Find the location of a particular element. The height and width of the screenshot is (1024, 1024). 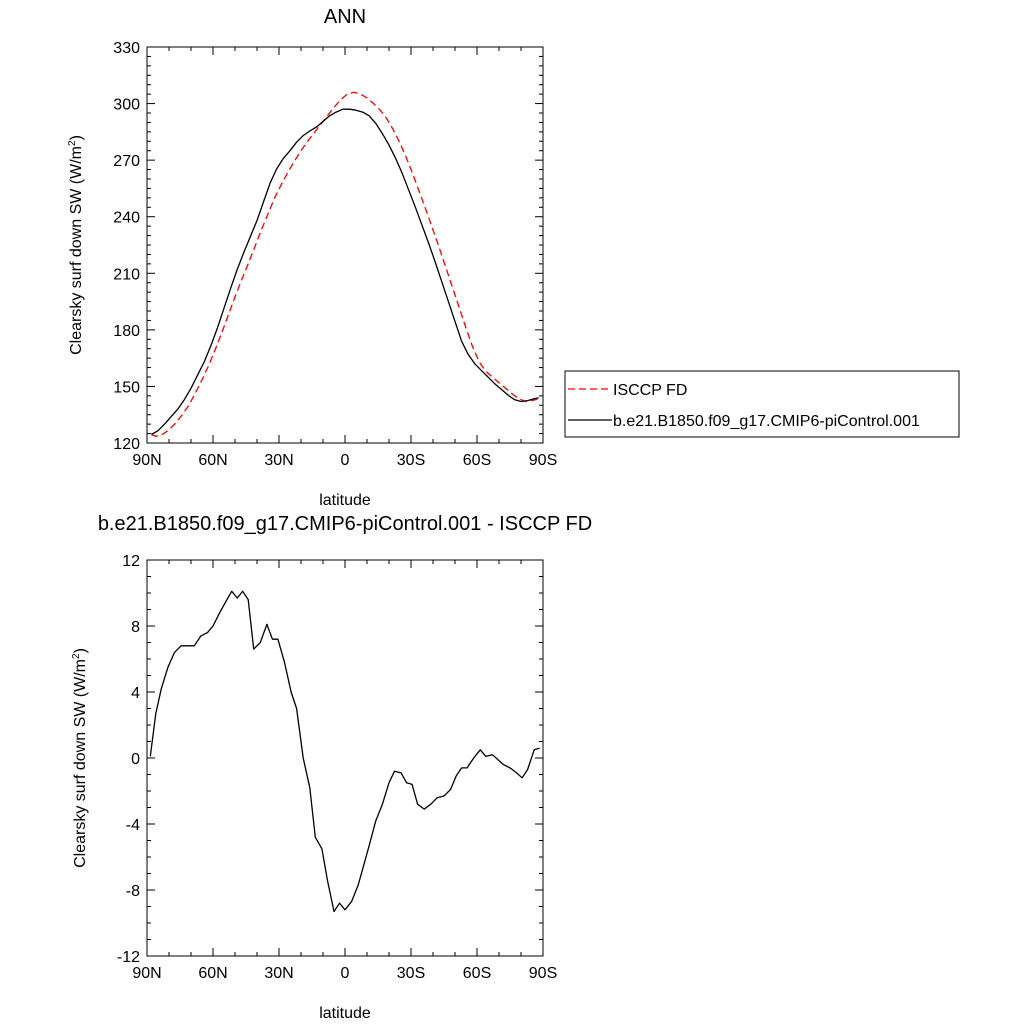

bottom-series-group is located at coordinates (344, 751).